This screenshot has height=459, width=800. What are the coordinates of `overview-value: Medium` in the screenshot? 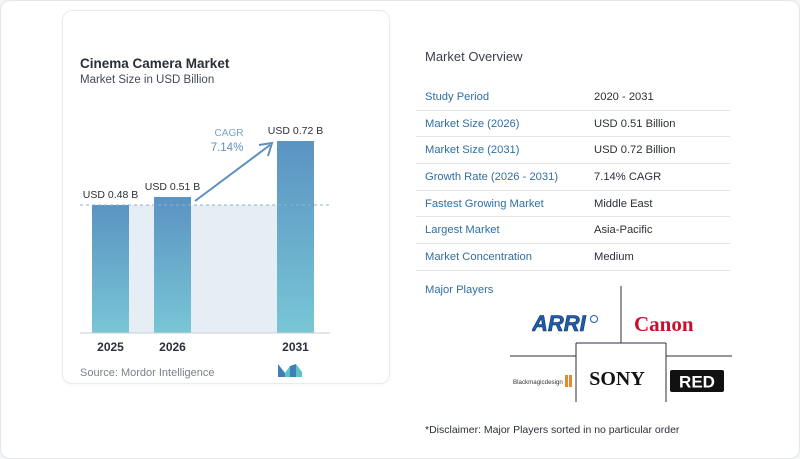 It's located at (614, 256).